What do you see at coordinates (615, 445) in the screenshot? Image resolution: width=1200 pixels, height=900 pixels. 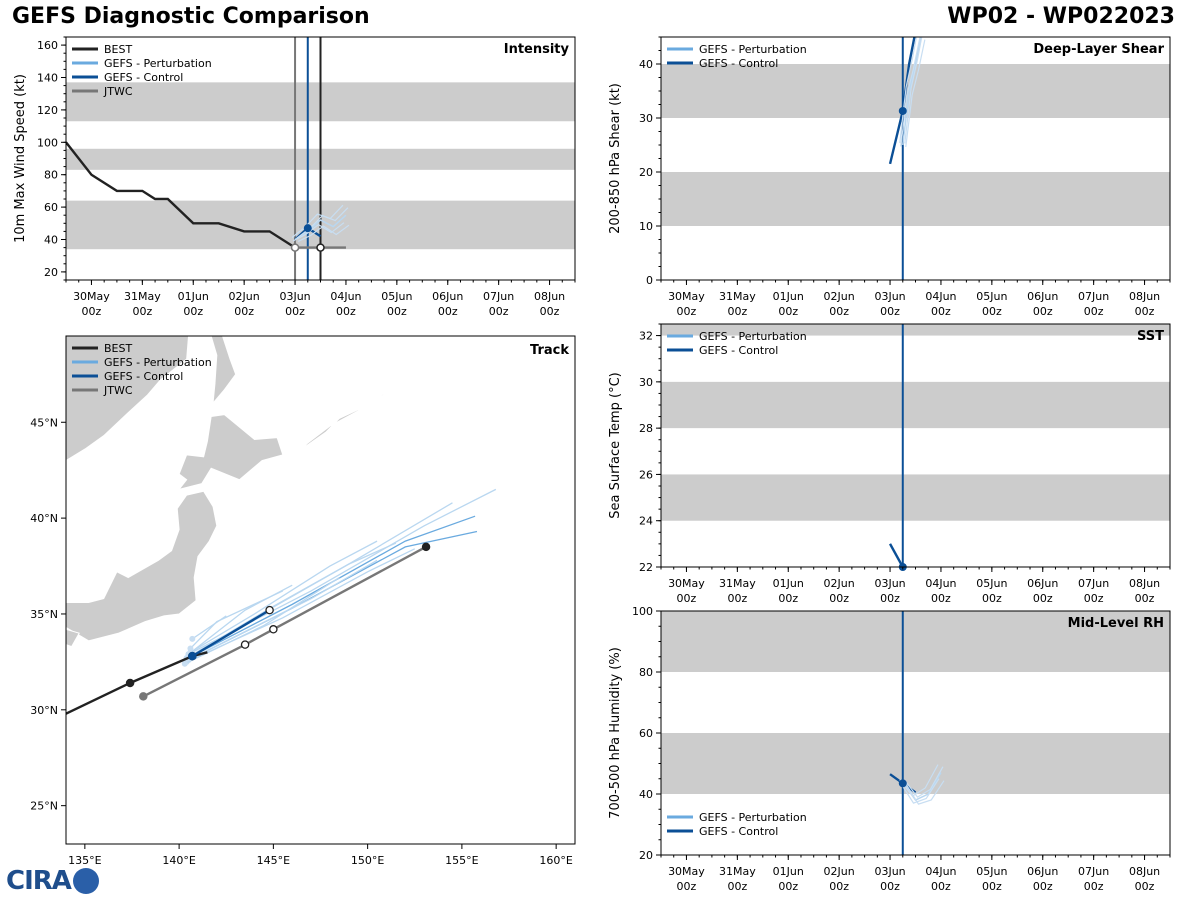 I see `sst-ylabel: Sea Surface Temp (°C)` at bounding box center [615, 445].